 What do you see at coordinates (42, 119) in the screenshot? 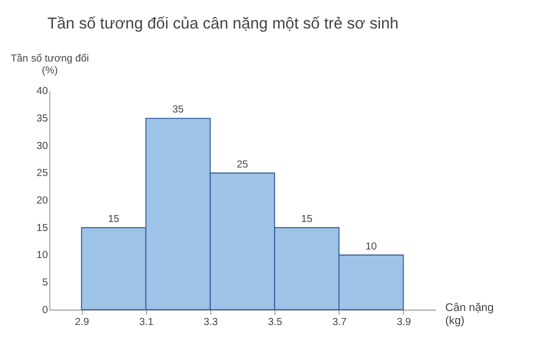
I see `y-tick-label: 35` at bounding box center [42, 119].